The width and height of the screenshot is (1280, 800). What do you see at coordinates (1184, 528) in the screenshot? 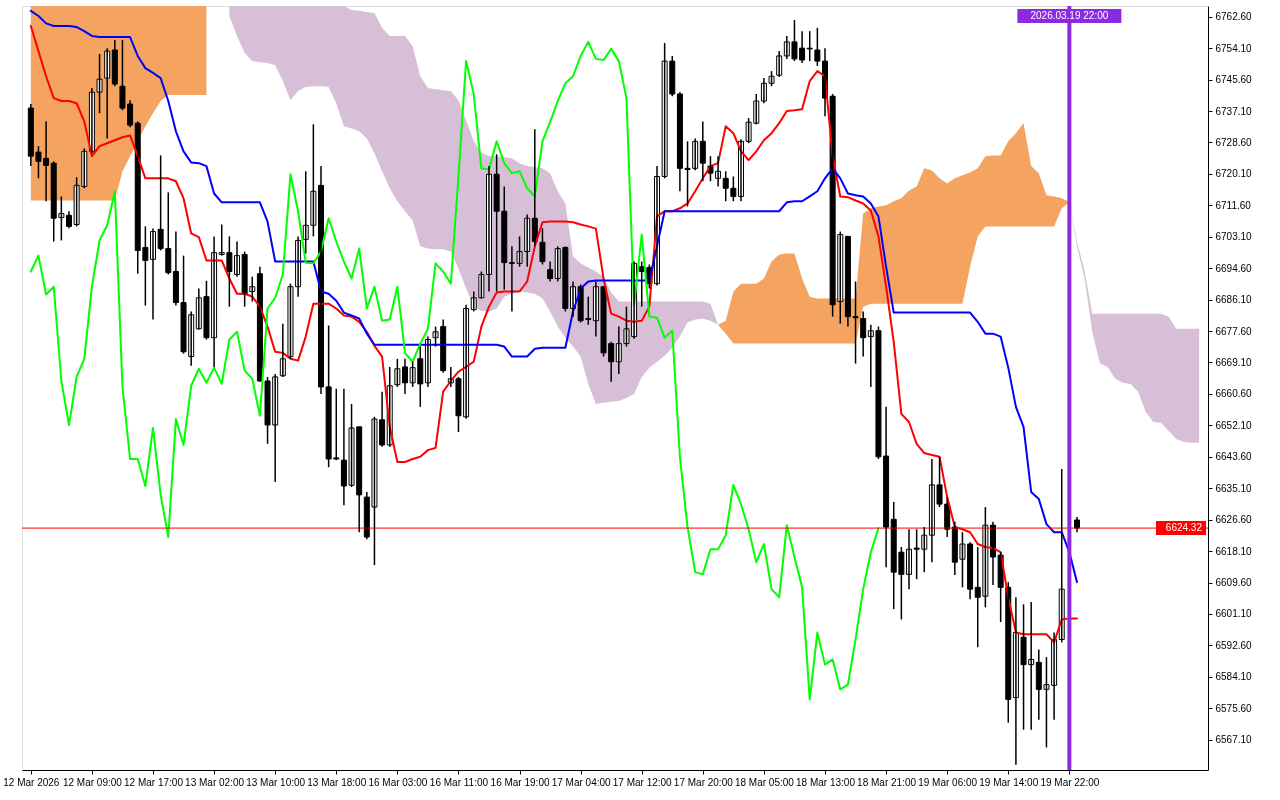
I see `ref-line-label: 6624.32` at bounding box center [1184, 528].